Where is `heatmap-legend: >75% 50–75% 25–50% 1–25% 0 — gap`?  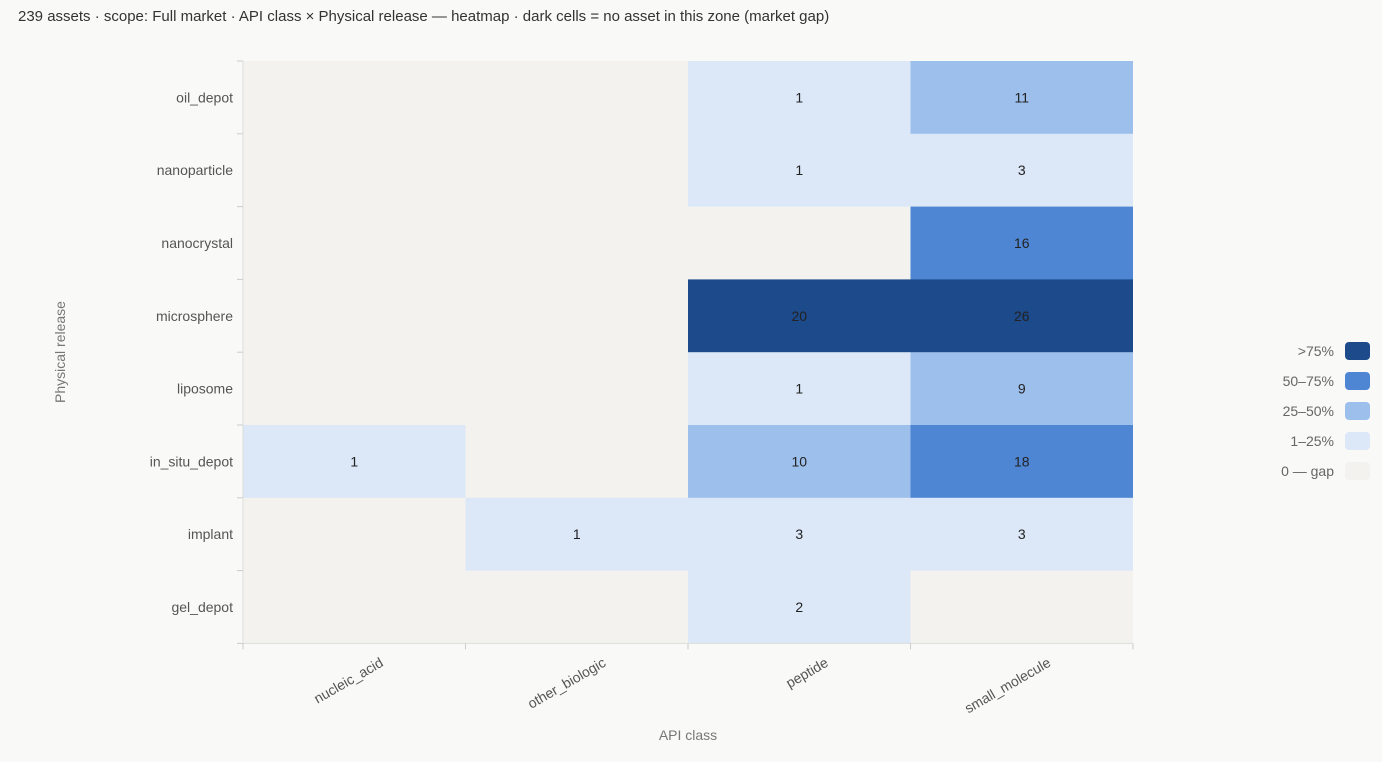 heatmap-legend: >75% 50–75% 25–50% 1–25% 0 — gap is located at coordinates (1310, 411).